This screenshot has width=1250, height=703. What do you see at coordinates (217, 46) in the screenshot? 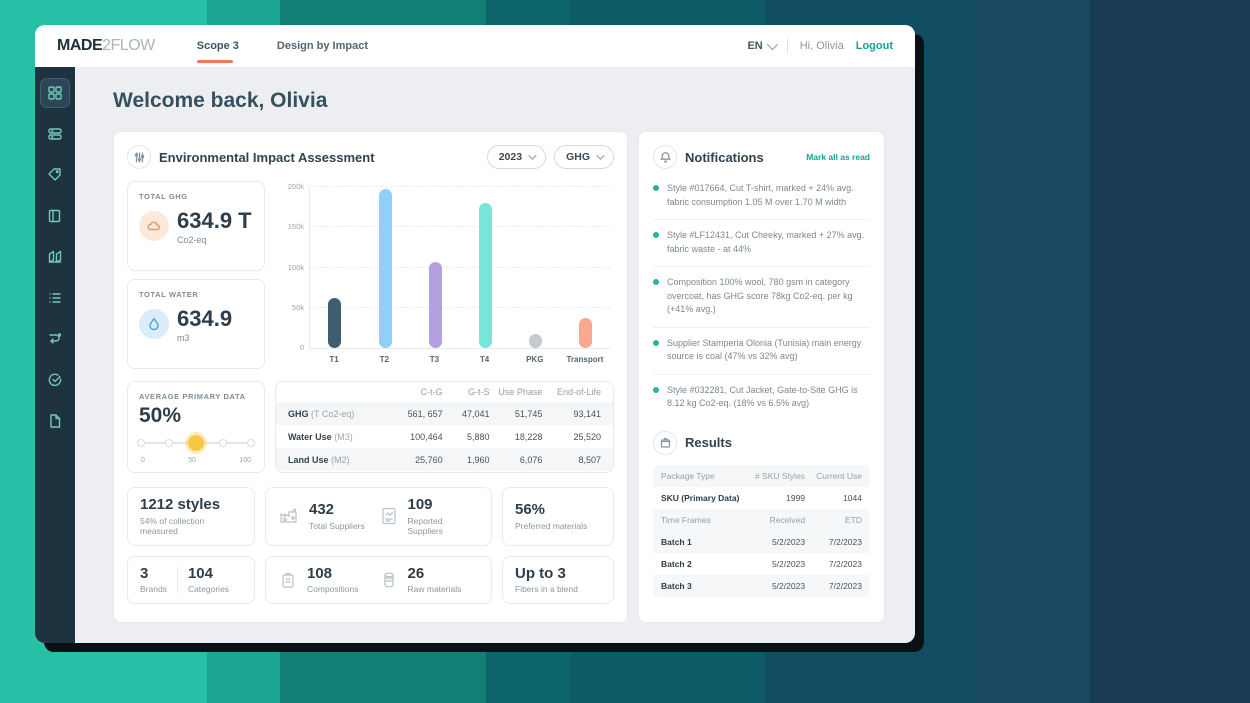
I see `tab-scope-3: Scope 3` at bounding box center [217, 46].